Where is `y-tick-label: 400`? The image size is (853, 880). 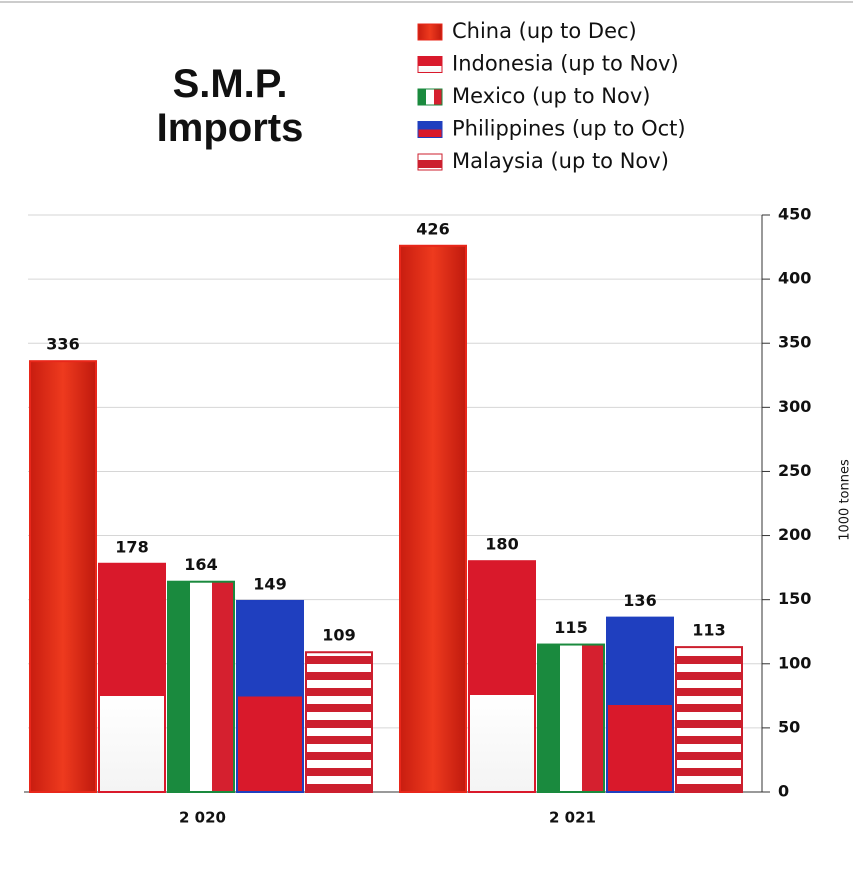 y-tick-label: 400 is located at coordinates (794, 278).